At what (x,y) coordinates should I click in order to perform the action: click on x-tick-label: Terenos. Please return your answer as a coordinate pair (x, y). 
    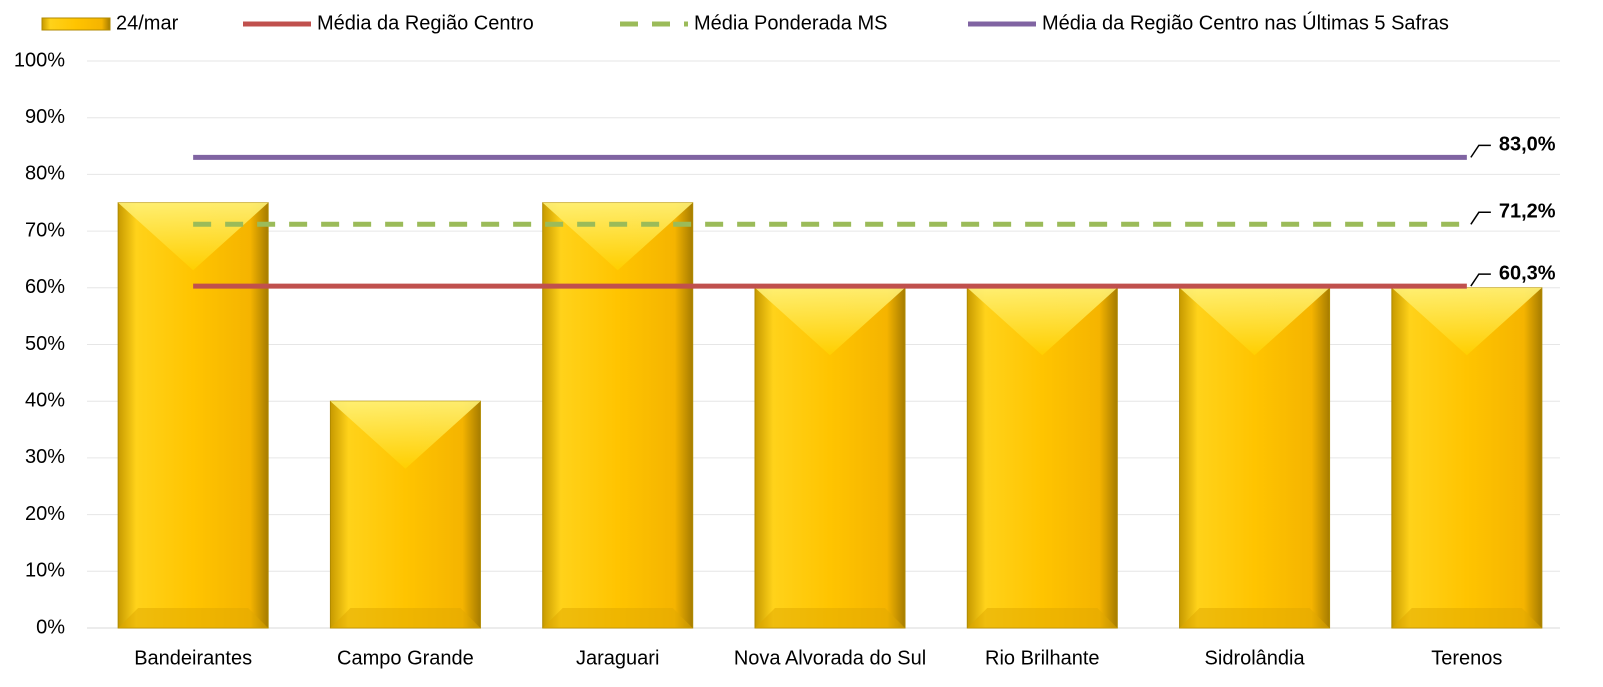
    Looking at the image, I should click on (1466, 658).